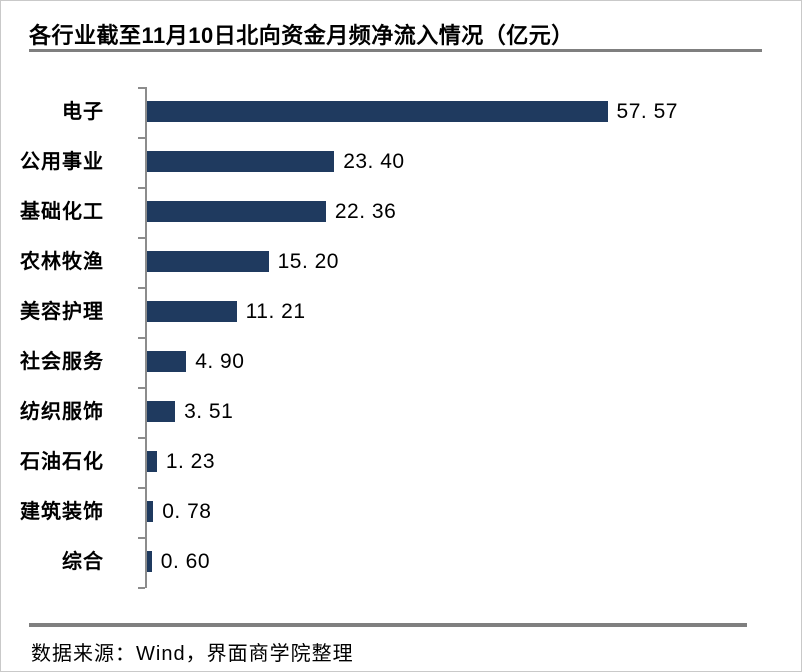 The height and width of the screenshot is (672, 802). Describe the element at coordinates (83, 112) in the screenshot. I see `category-label: 电子` at that location.